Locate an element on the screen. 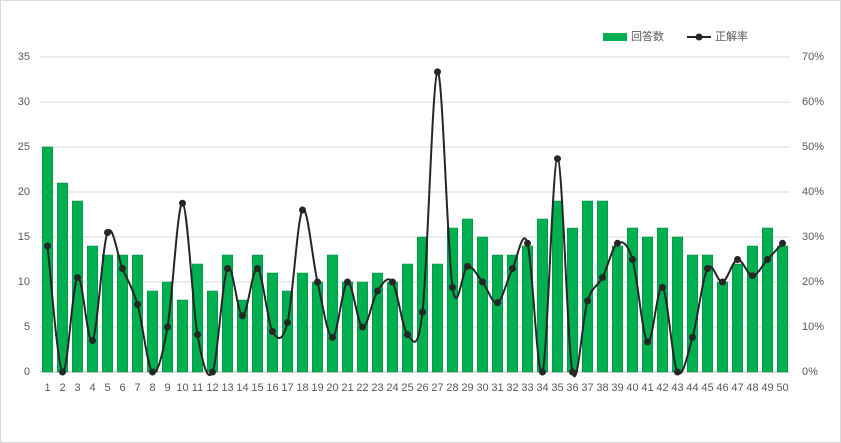 The image size is (841, 443). y-tick-label: 15 is located at coordinates (24, 237).